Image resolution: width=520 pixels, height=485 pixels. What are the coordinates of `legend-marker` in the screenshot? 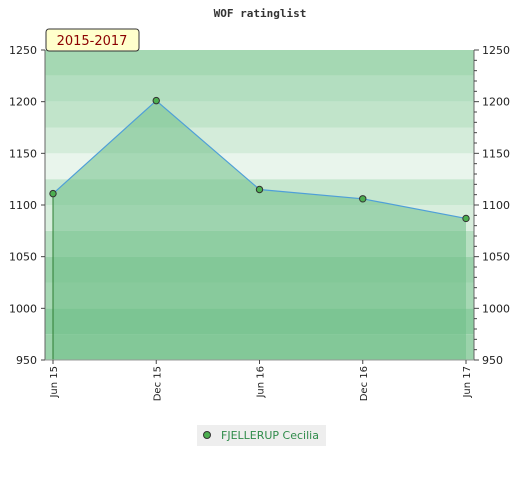 It's located at (207, 435).